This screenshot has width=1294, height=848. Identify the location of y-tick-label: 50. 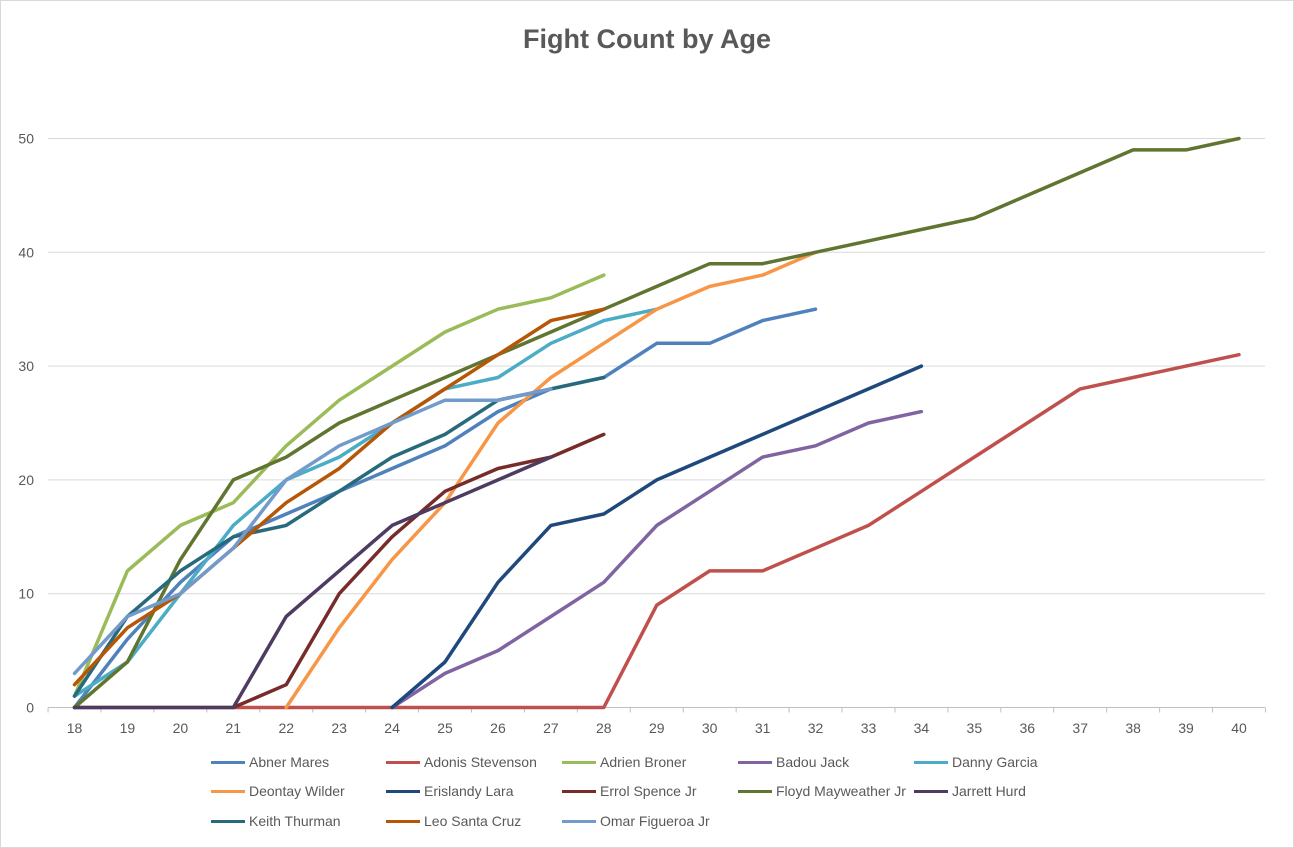
(26, 139).